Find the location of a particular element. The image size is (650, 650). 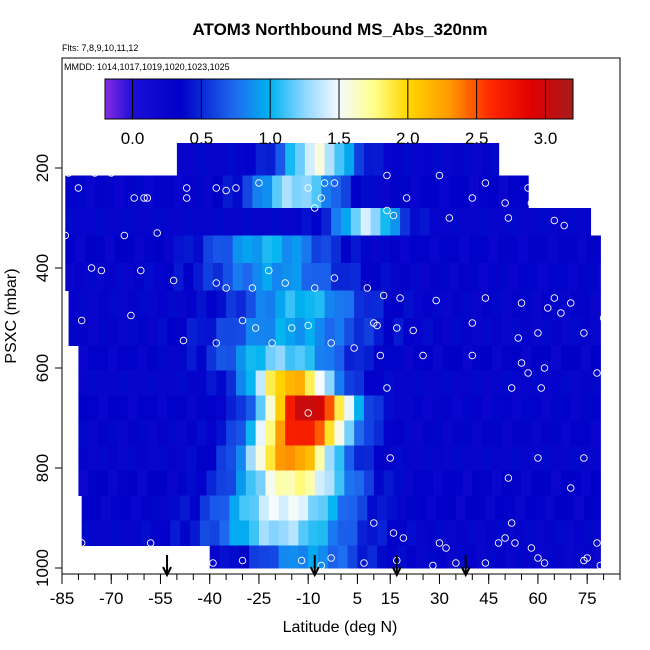

colorbar-ticks: 0.0 0.5 1.0 1.5 2.0 2.5 3.0 is located at coordinates (339, 113).